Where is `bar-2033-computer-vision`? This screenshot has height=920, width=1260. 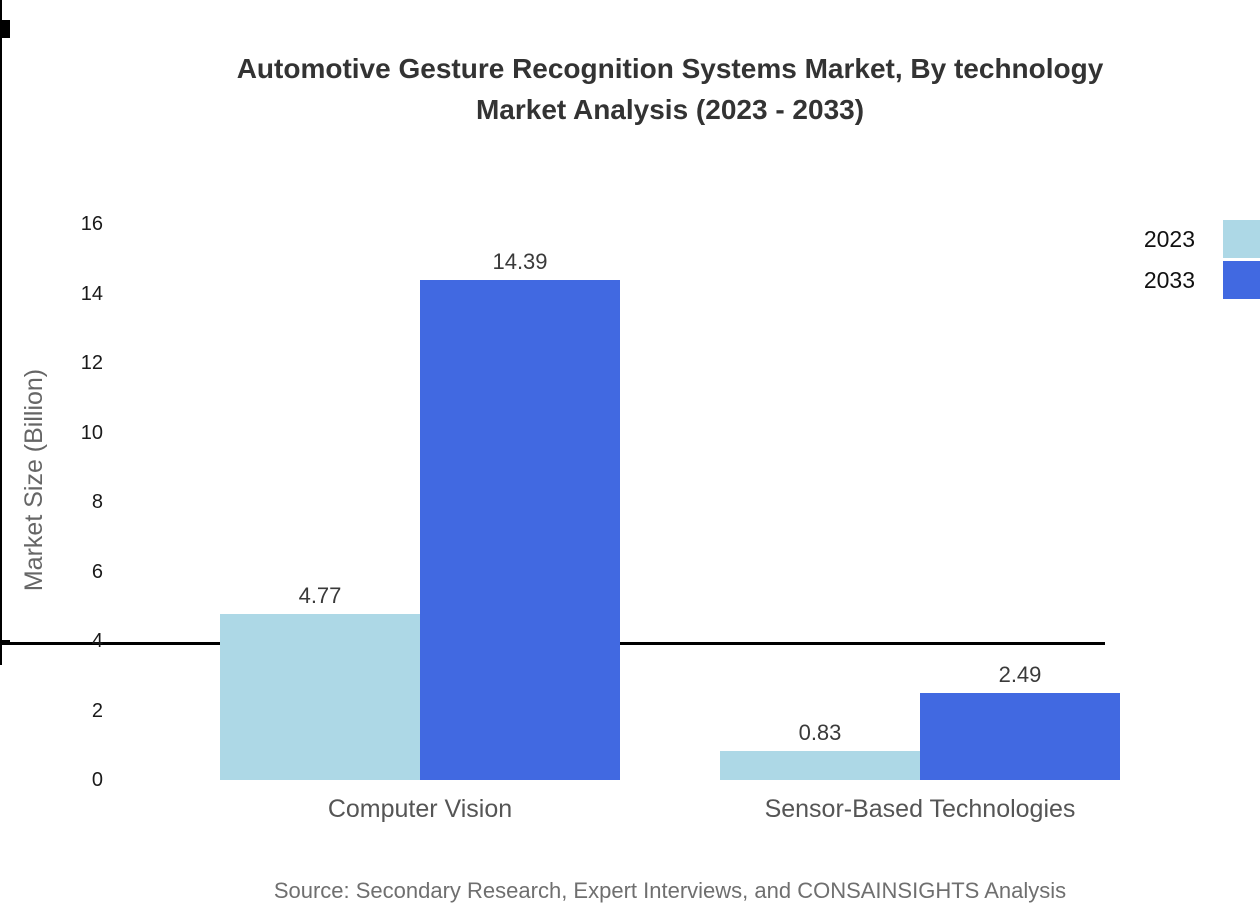
bar-2033-computer-vision is located at coordinates (520, 529).